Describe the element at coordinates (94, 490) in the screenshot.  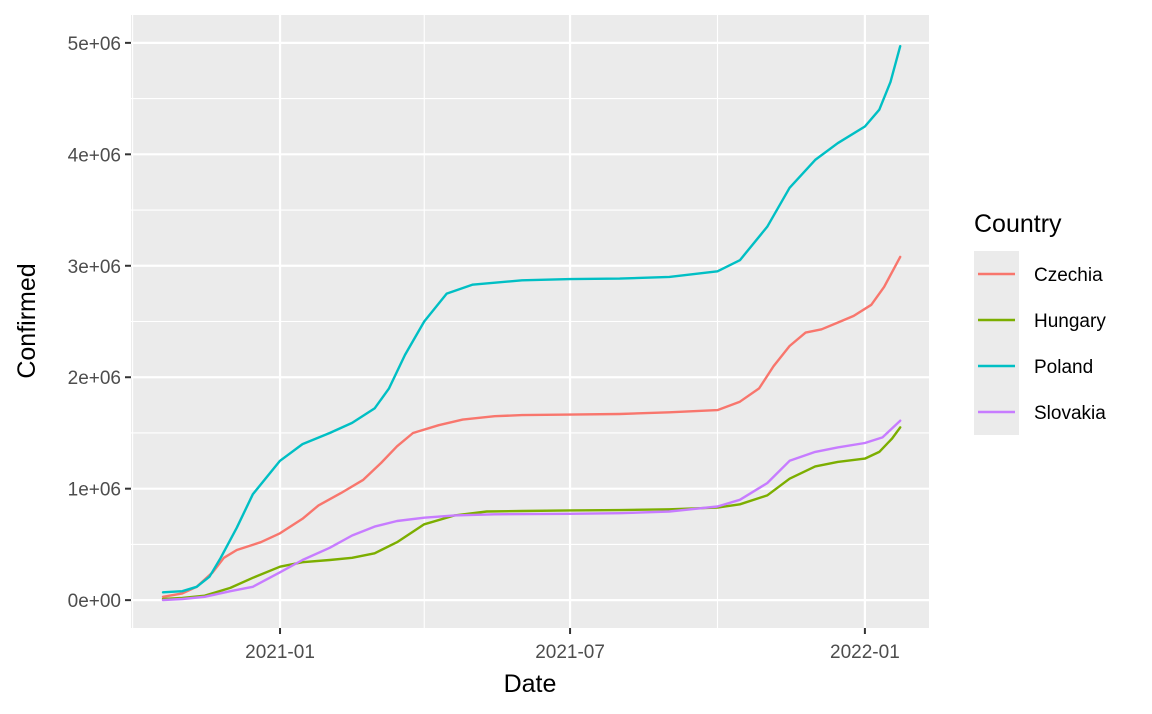
I see `y-tick-label: 1e+06` at that location.